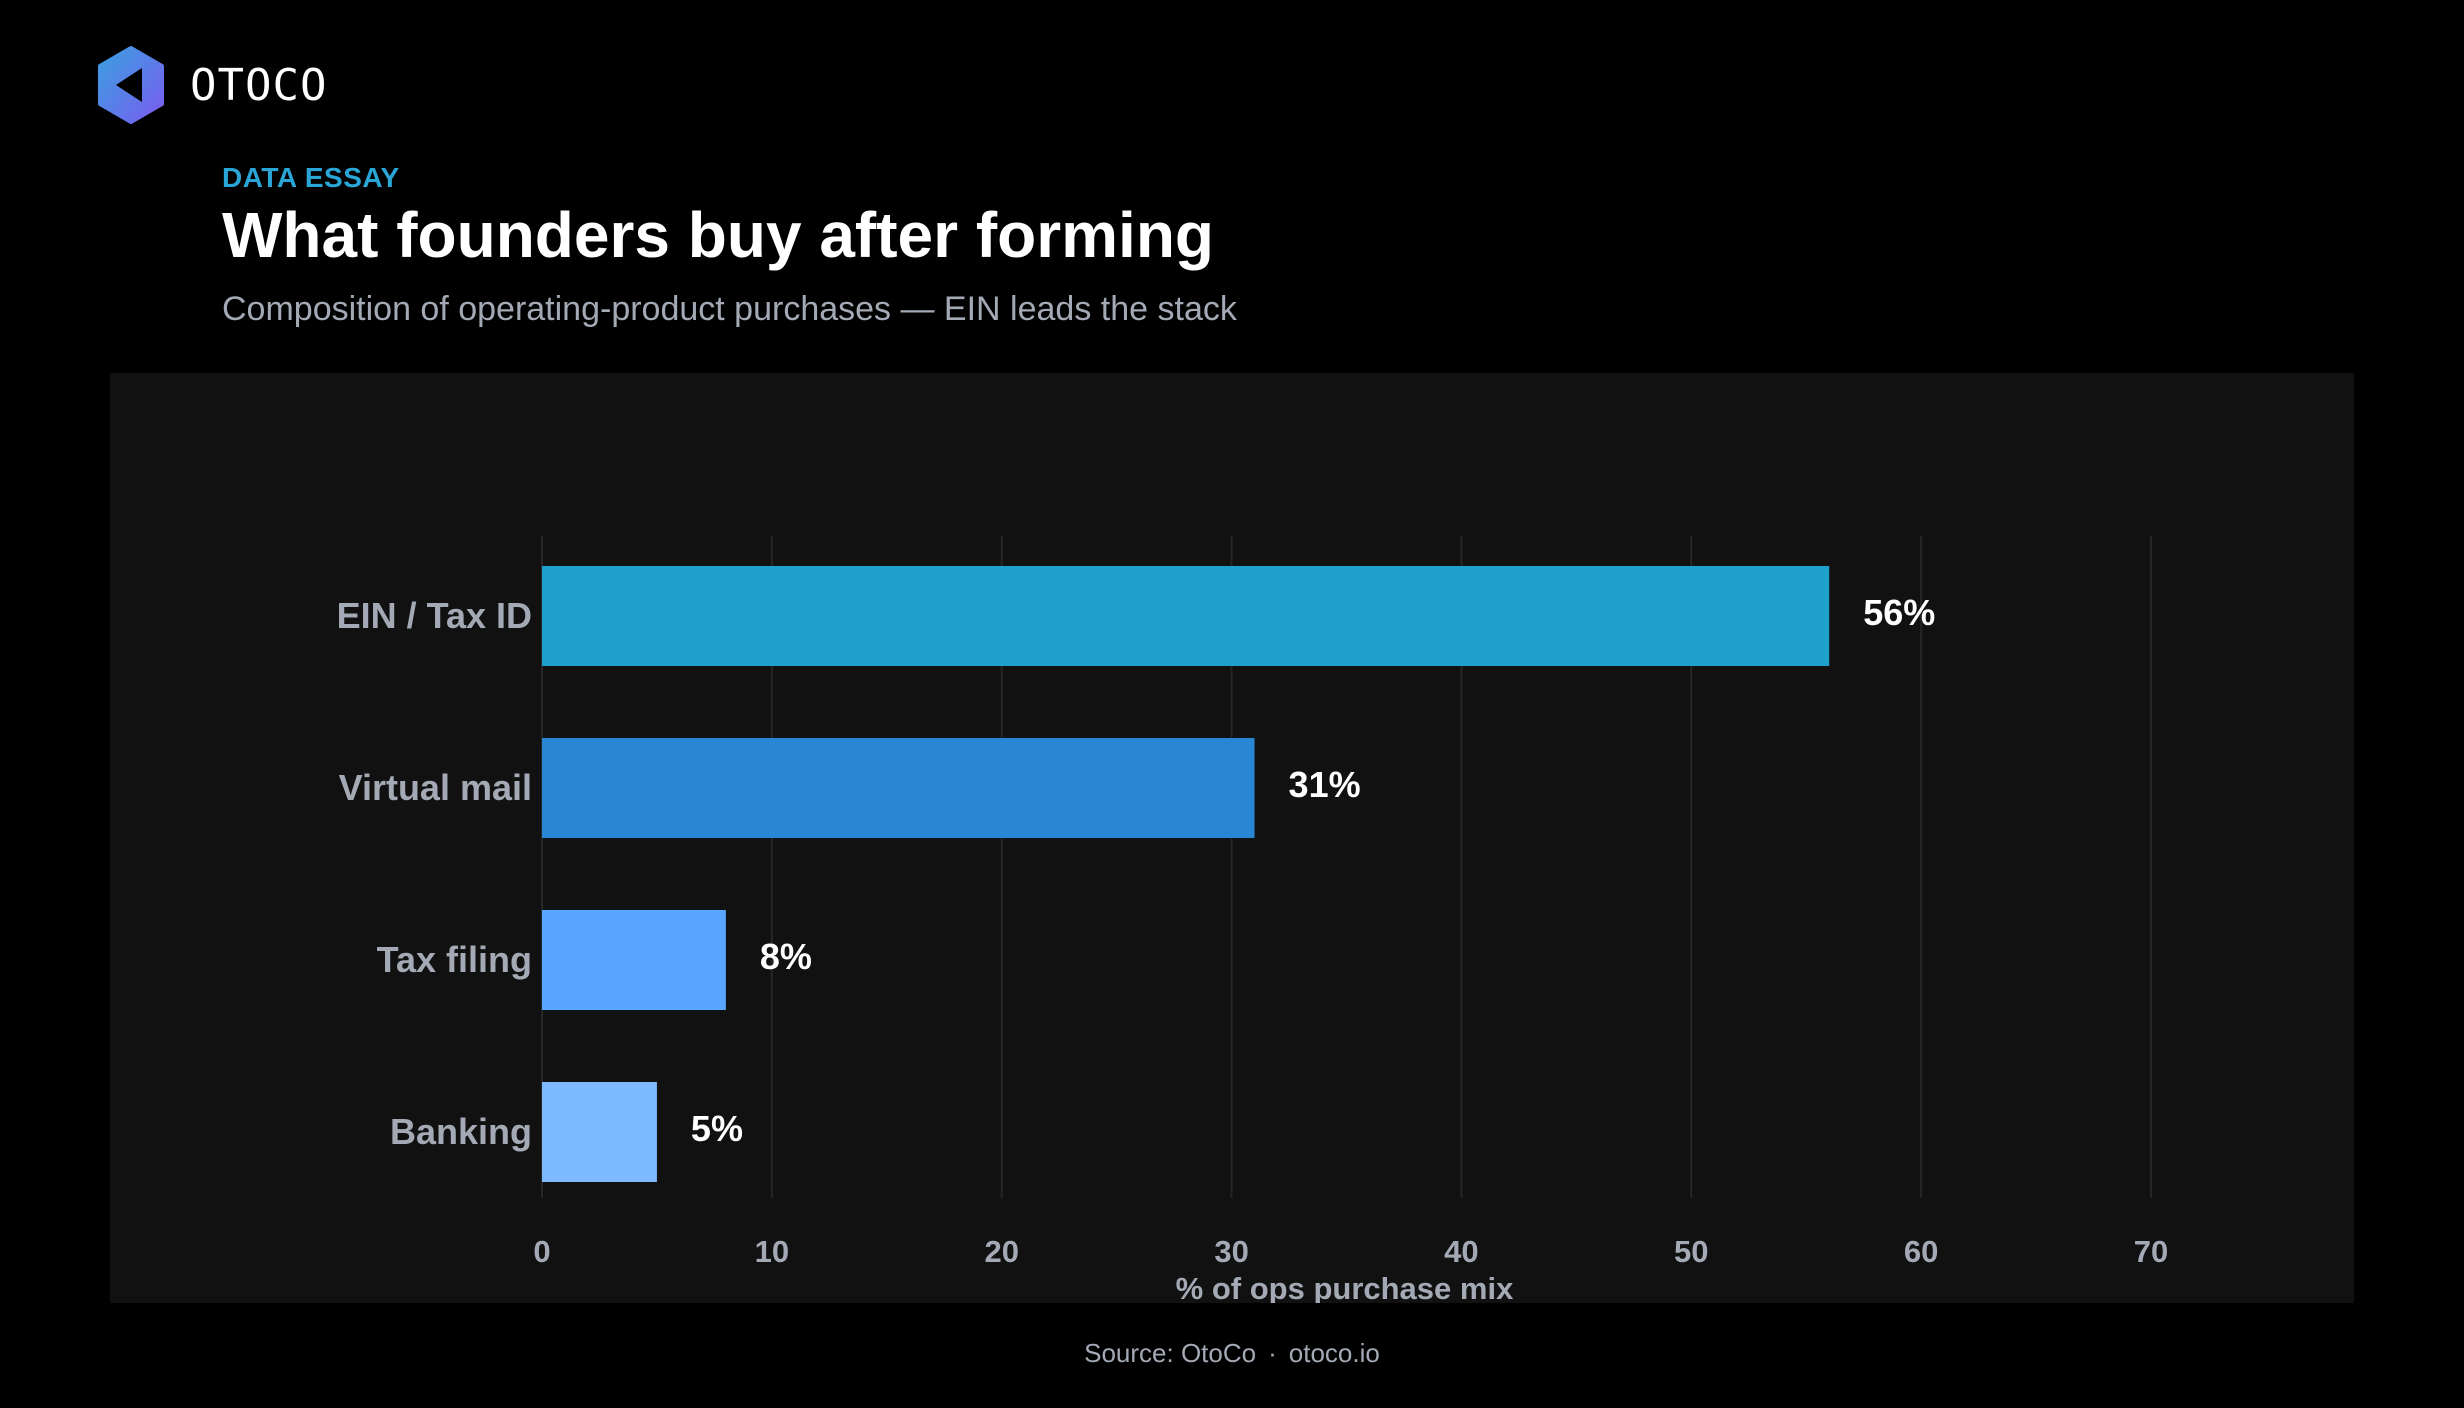  What do you see at coordinates (541, 1251) in the screenshot?
I see `x-tick-label: 0` at bounding box center [541, 1251].